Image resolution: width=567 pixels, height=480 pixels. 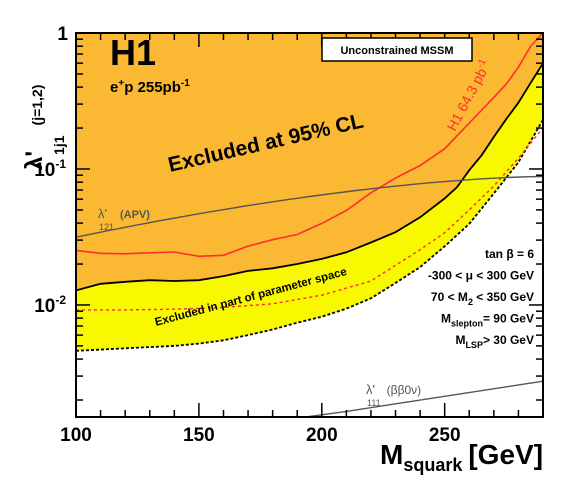 What do you see at coordinates (260, 435) in the screenshot?
I see `x-tick-labels: 100 150 200 250` at bounding box center [260, 435].